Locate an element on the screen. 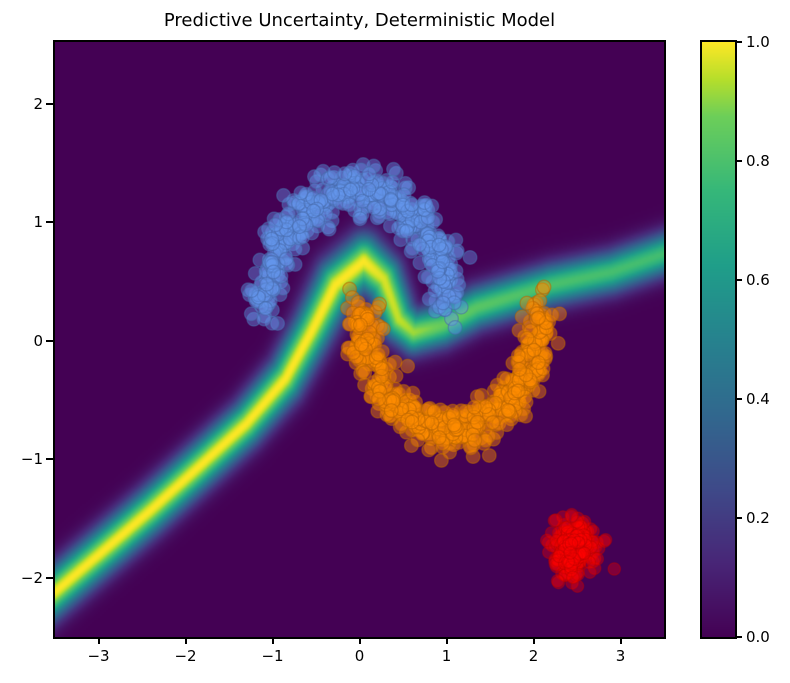 Image resolution: width=790 pixels, height=683 pixels. colorbar-tick-label: 0.8 is located at coordinates (758, 161).